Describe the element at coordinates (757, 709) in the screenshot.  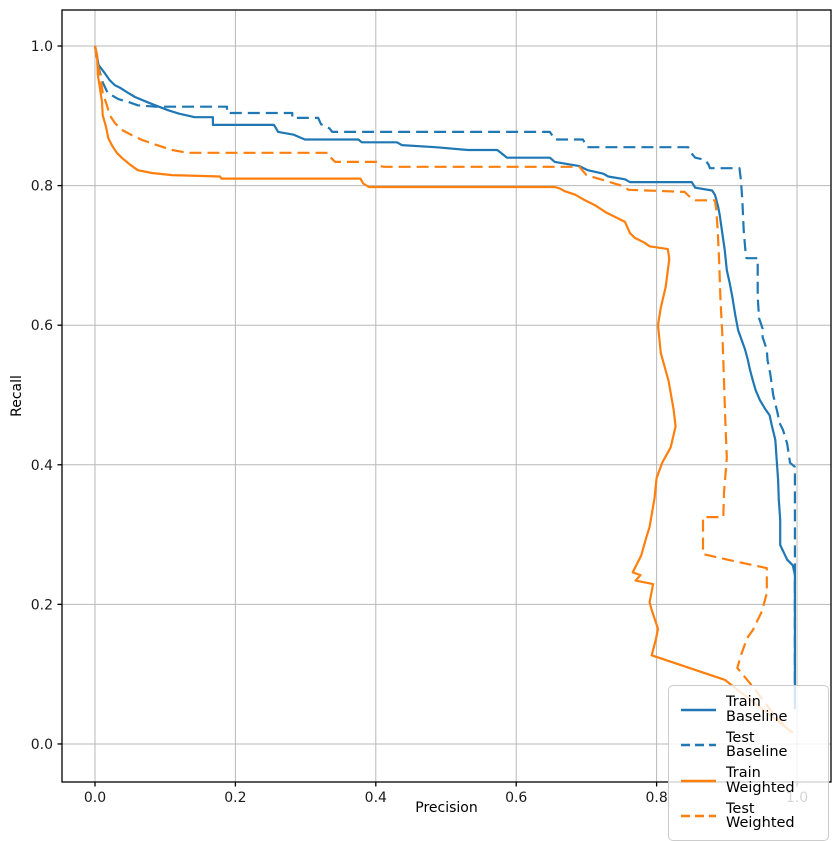
I see `legend-label: Train Baseline` at that location.